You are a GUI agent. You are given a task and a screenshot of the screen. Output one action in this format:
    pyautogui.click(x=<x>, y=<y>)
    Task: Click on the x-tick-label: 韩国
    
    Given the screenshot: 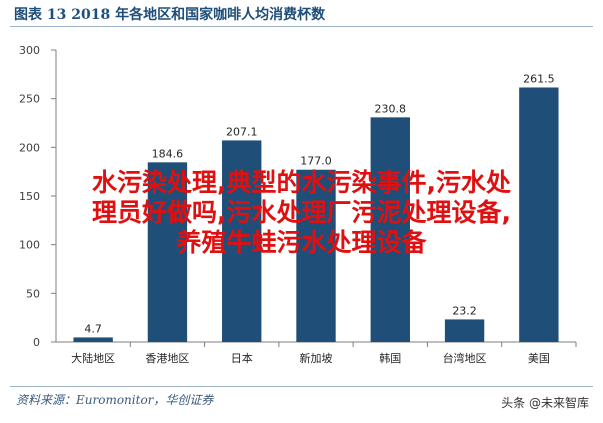 What is the action you would take?
    pyautogui.click(x=390, y=358)
    